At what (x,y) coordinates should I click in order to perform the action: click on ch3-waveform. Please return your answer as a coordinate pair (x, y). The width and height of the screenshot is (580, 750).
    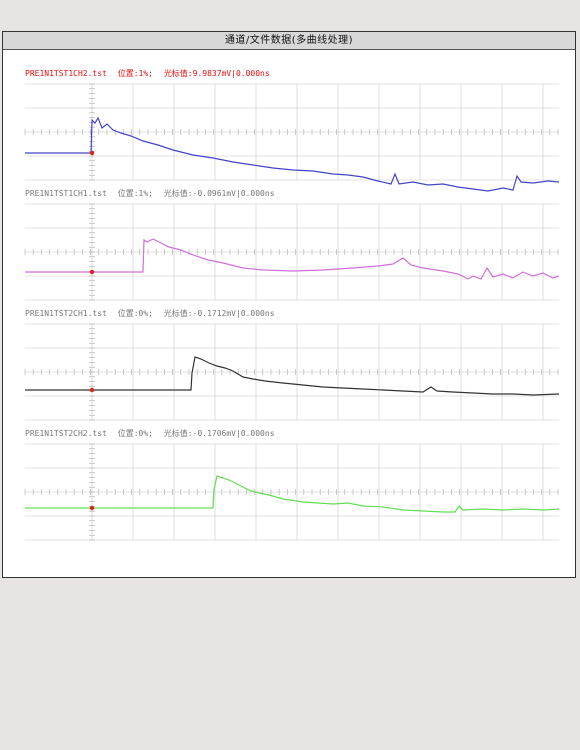
    Looking at the image, I should click on (292, 376).